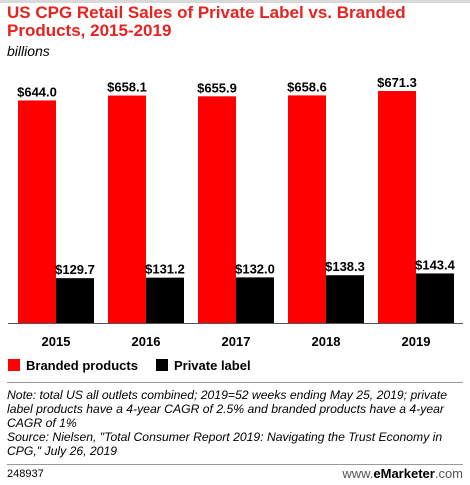 The height and width of the screenshot is (485, 470). What do you see at coordinates (236, 341) in the screenshot?
I see `x-tick-label-2017: 2017` at bounding box center [236, 341].